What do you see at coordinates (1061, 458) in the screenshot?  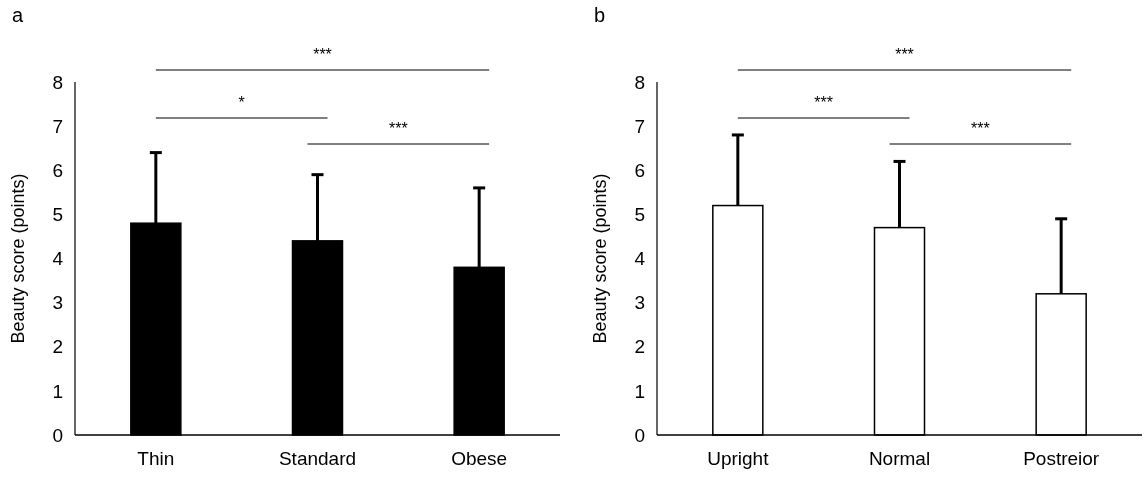 I see `x-tick-label: Postreior` at bounding box center [1061, 458].